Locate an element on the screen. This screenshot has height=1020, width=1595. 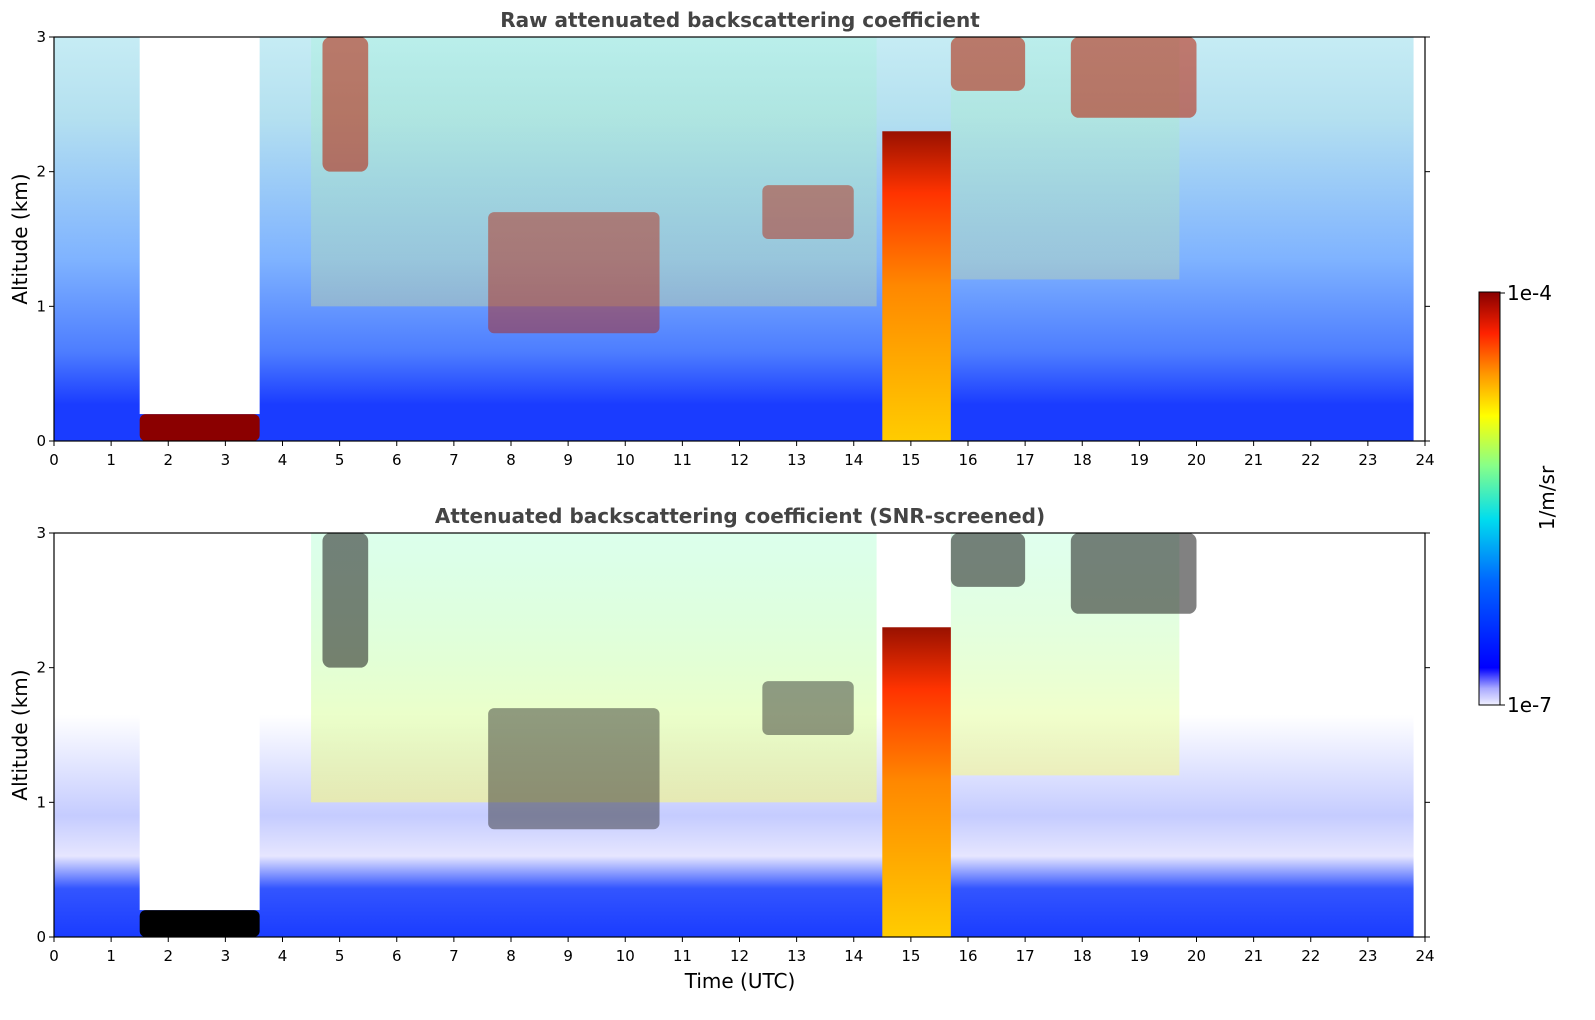
panel-2-x-ticks: 0 1 2 3 4 5 6 7 8 9 10 11 12 13 14 15 16 17 18 19 20 21 22 23 24 is located at coordinates (742, 951).